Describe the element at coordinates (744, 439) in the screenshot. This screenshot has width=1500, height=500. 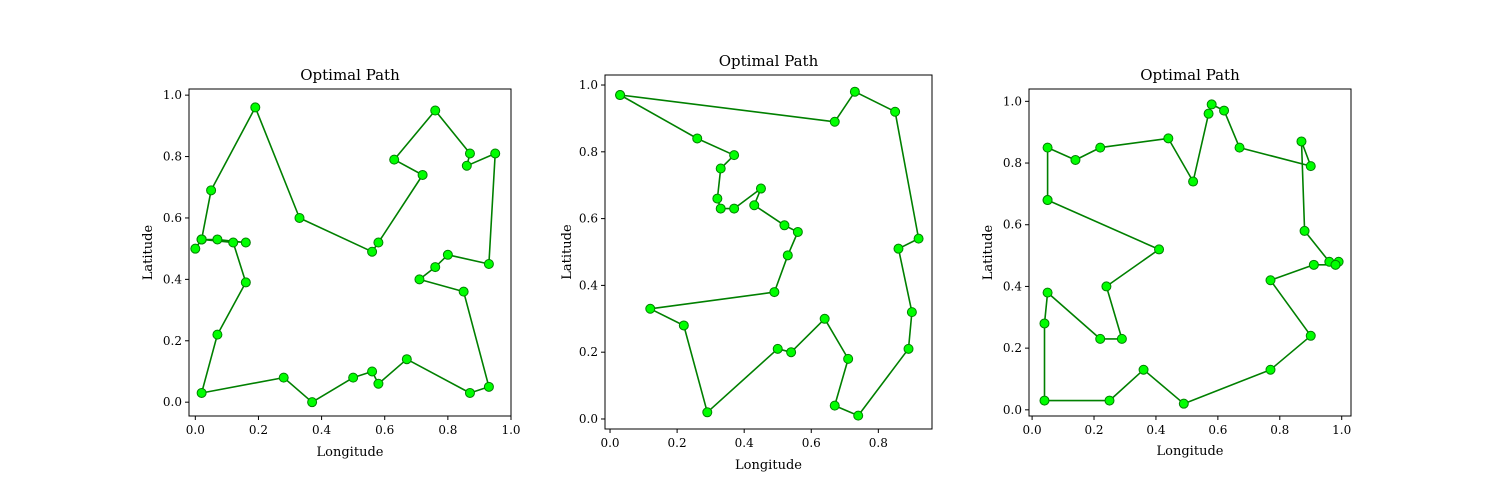
I see `x-axis: 0.0 0.2 0.4 0.6 0.8` at that location.